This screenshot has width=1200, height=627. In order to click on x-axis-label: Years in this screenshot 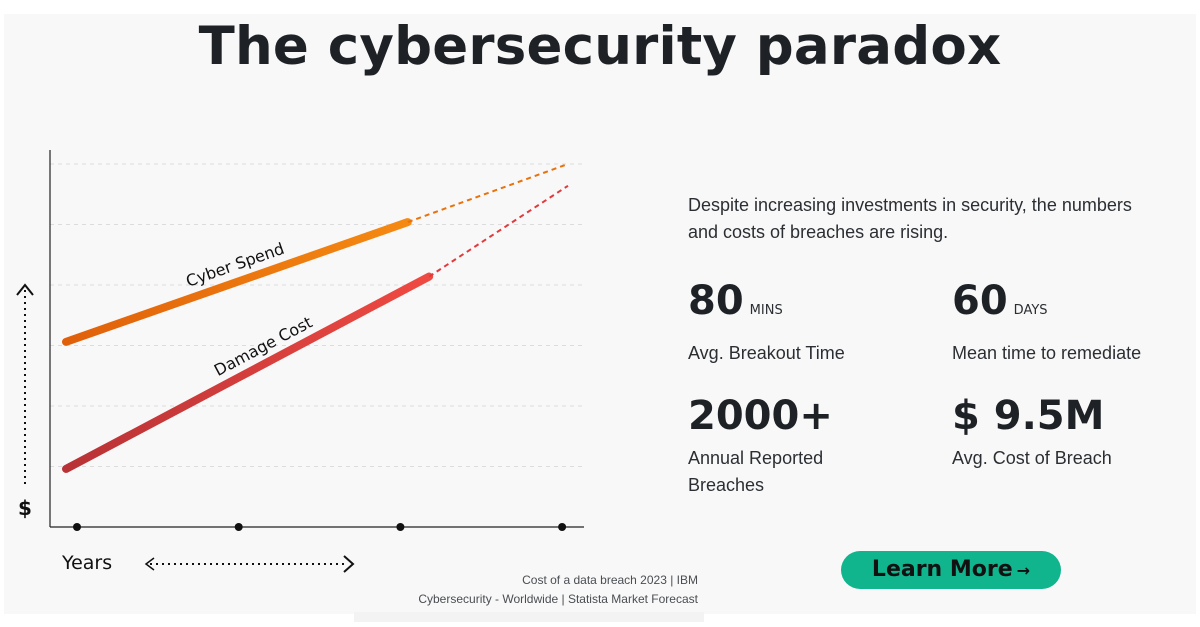, I will do `click(86, 563)`.